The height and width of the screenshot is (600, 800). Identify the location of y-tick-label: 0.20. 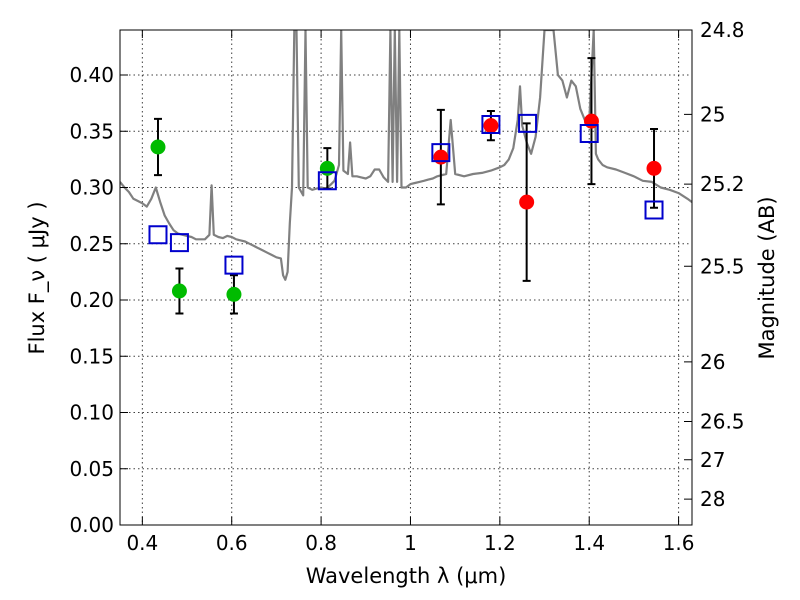
(91, 300).